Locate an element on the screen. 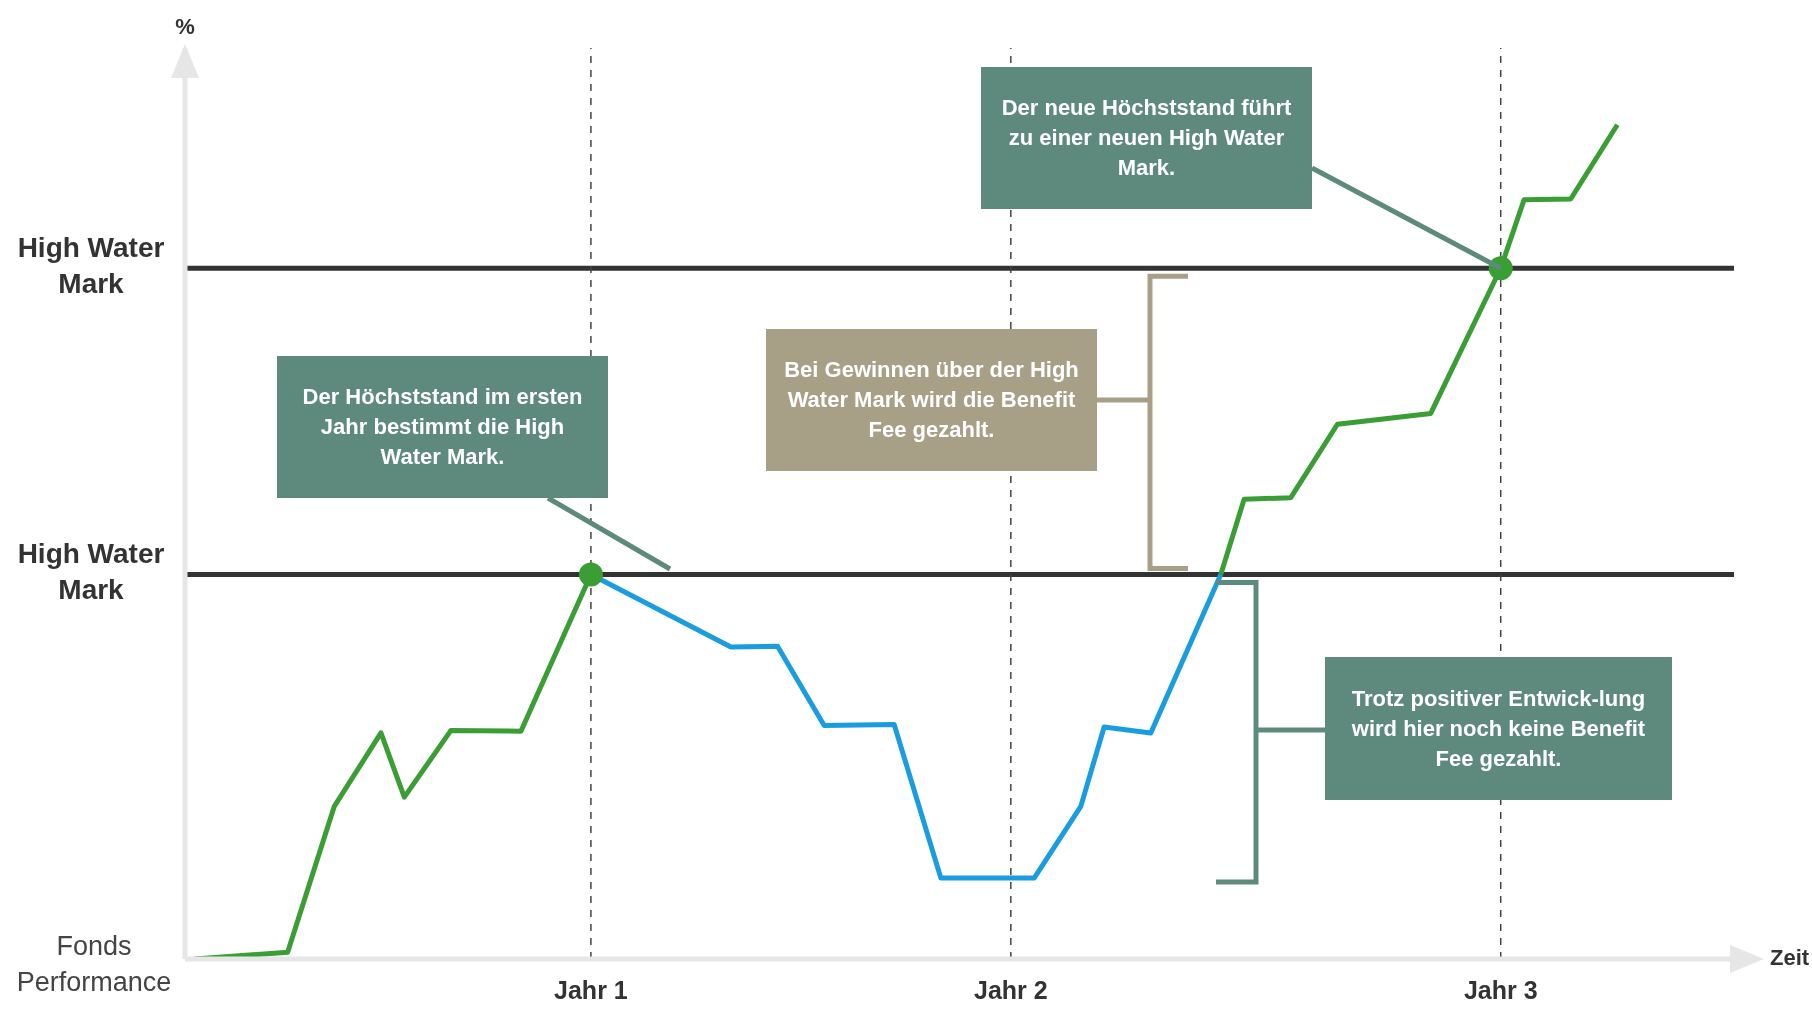  annotation: Bei Gewinnen über der High Water Mark wird die Benefit Fee gezahlt. is located at coordinates (931, 400).